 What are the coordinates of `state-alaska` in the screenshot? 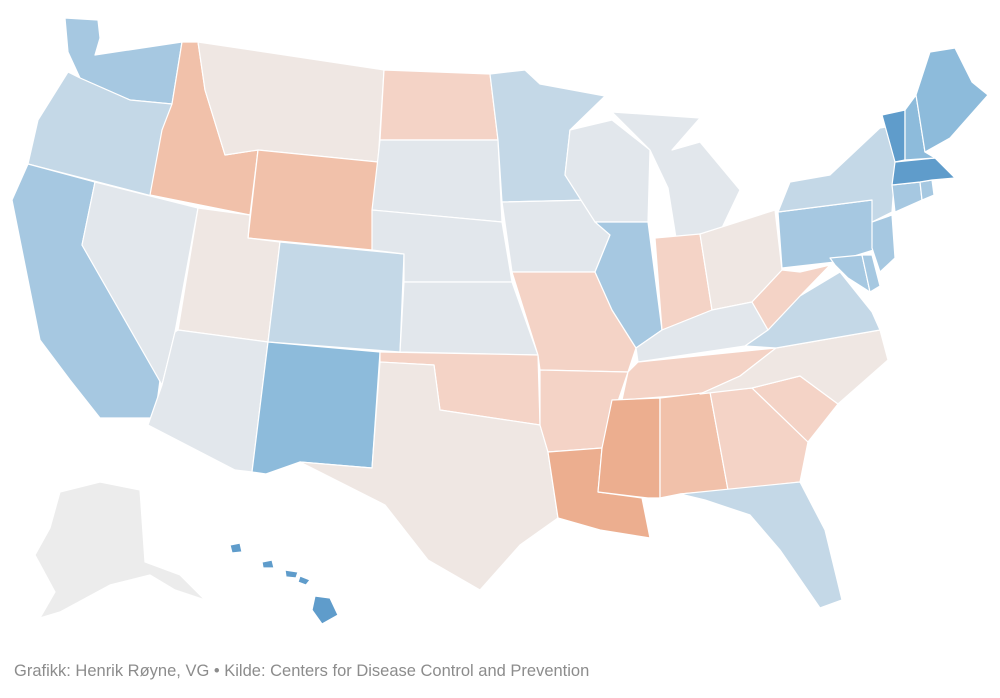 It's located at (120, 550).